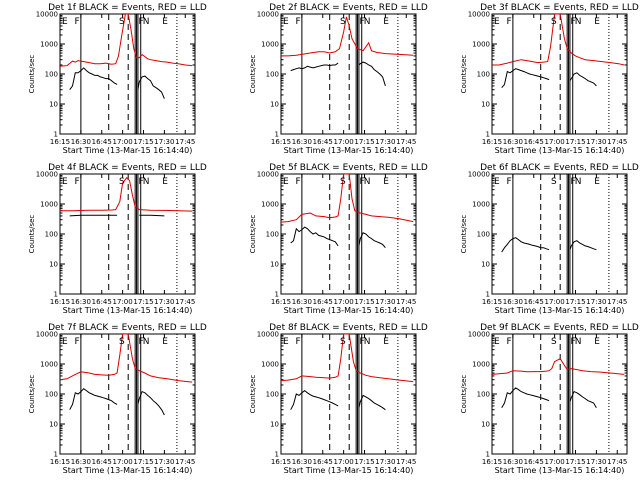 Image resolution: width=640 pixels, height=480 pixels. I want to click on x-tick-label: 17:30, so click(164, 302).